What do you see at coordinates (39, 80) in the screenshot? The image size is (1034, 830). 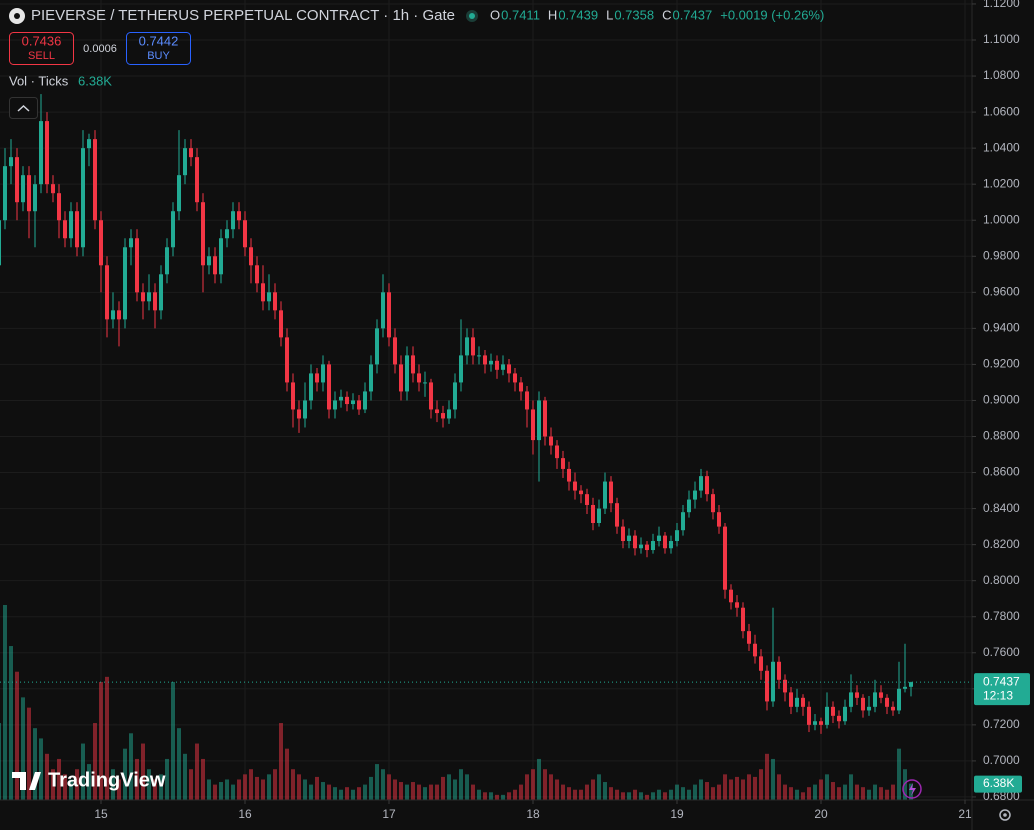 I see `volume-legend: Vol · Ticks` at bounding box center [39, 80].